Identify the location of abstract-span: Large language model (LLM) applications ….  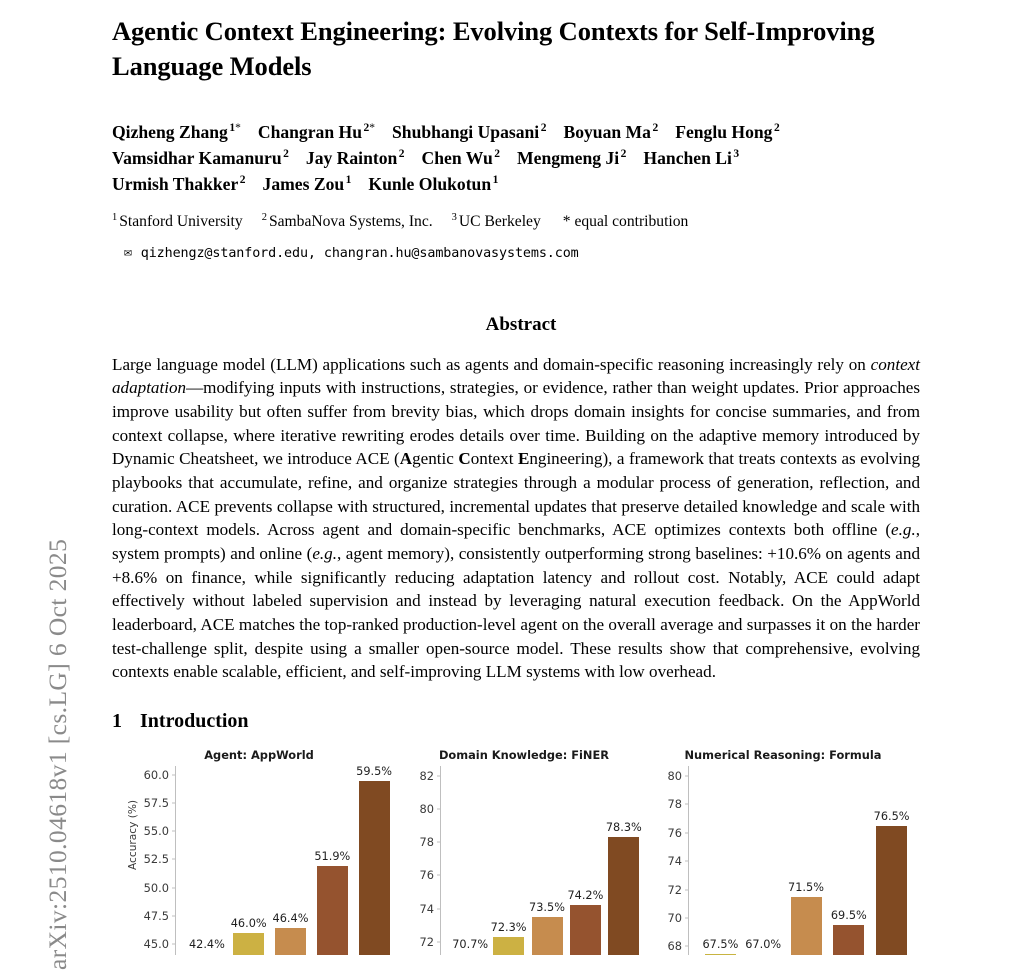
(491, 364).